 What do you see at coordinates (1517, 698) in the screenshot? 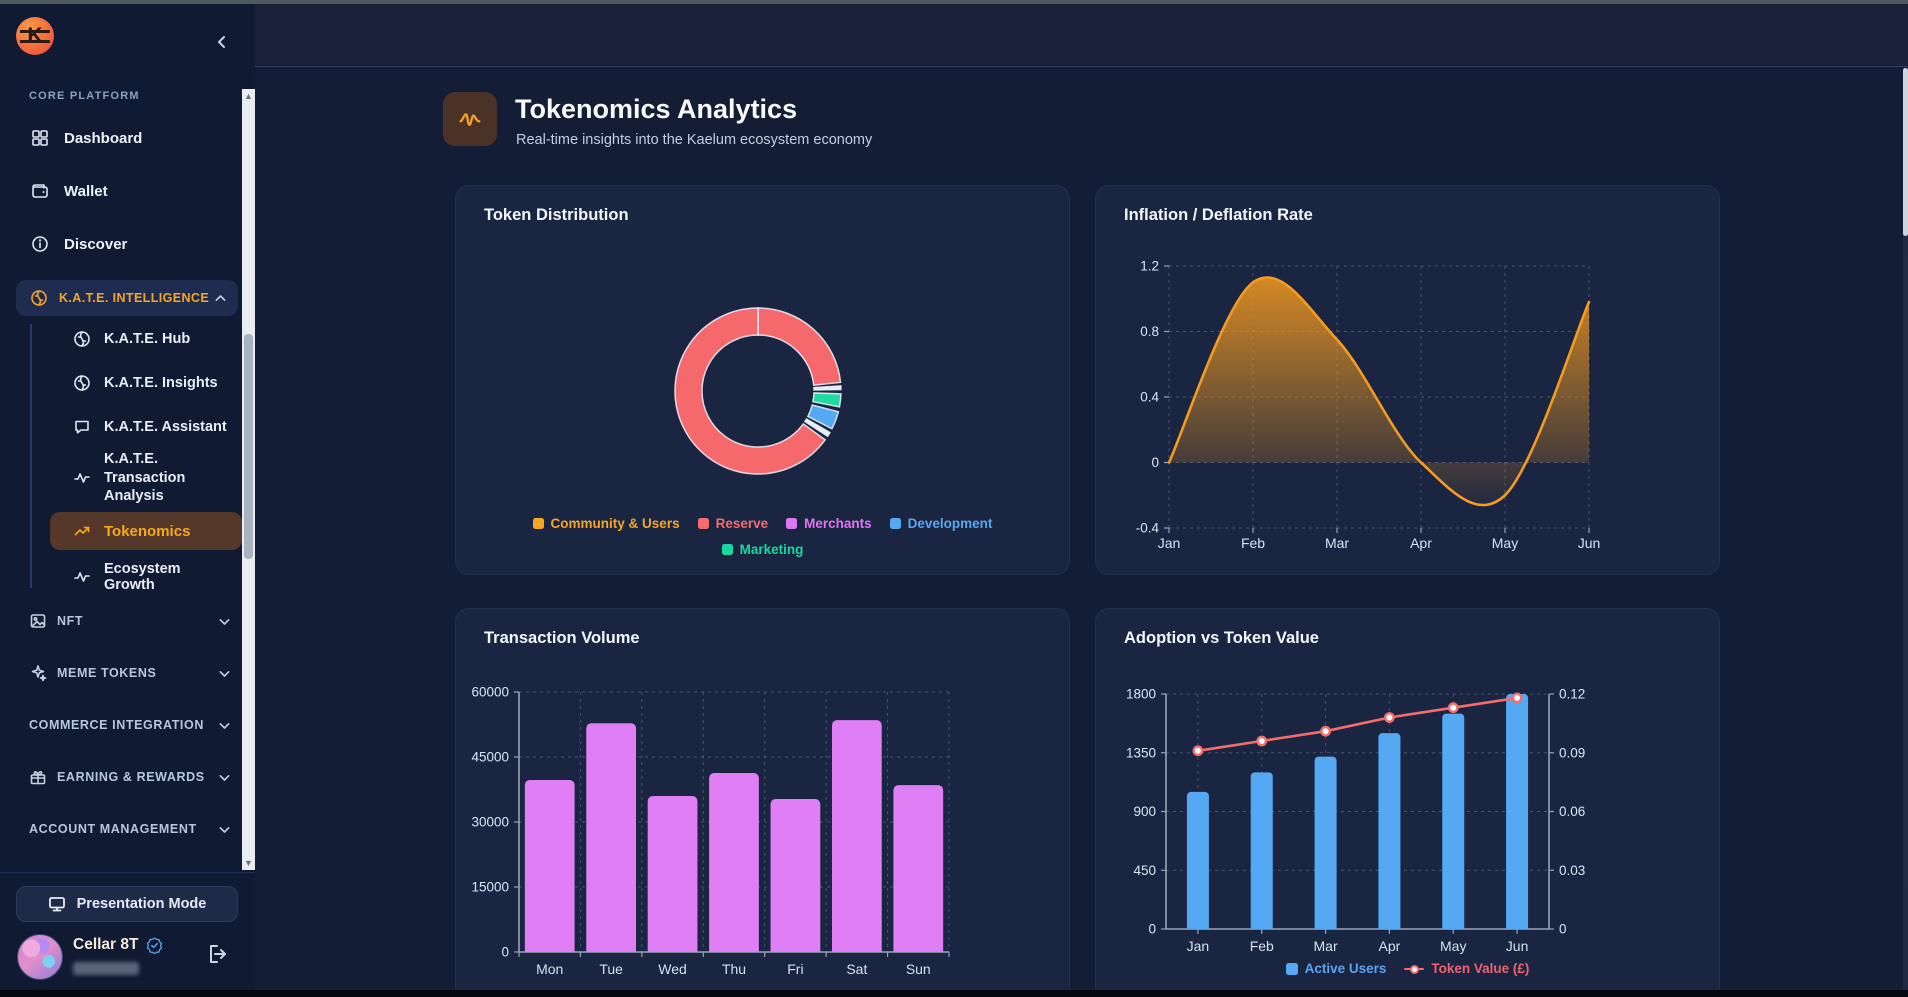
I see `token-value-point-jun` at bounding box center [1517, 698].